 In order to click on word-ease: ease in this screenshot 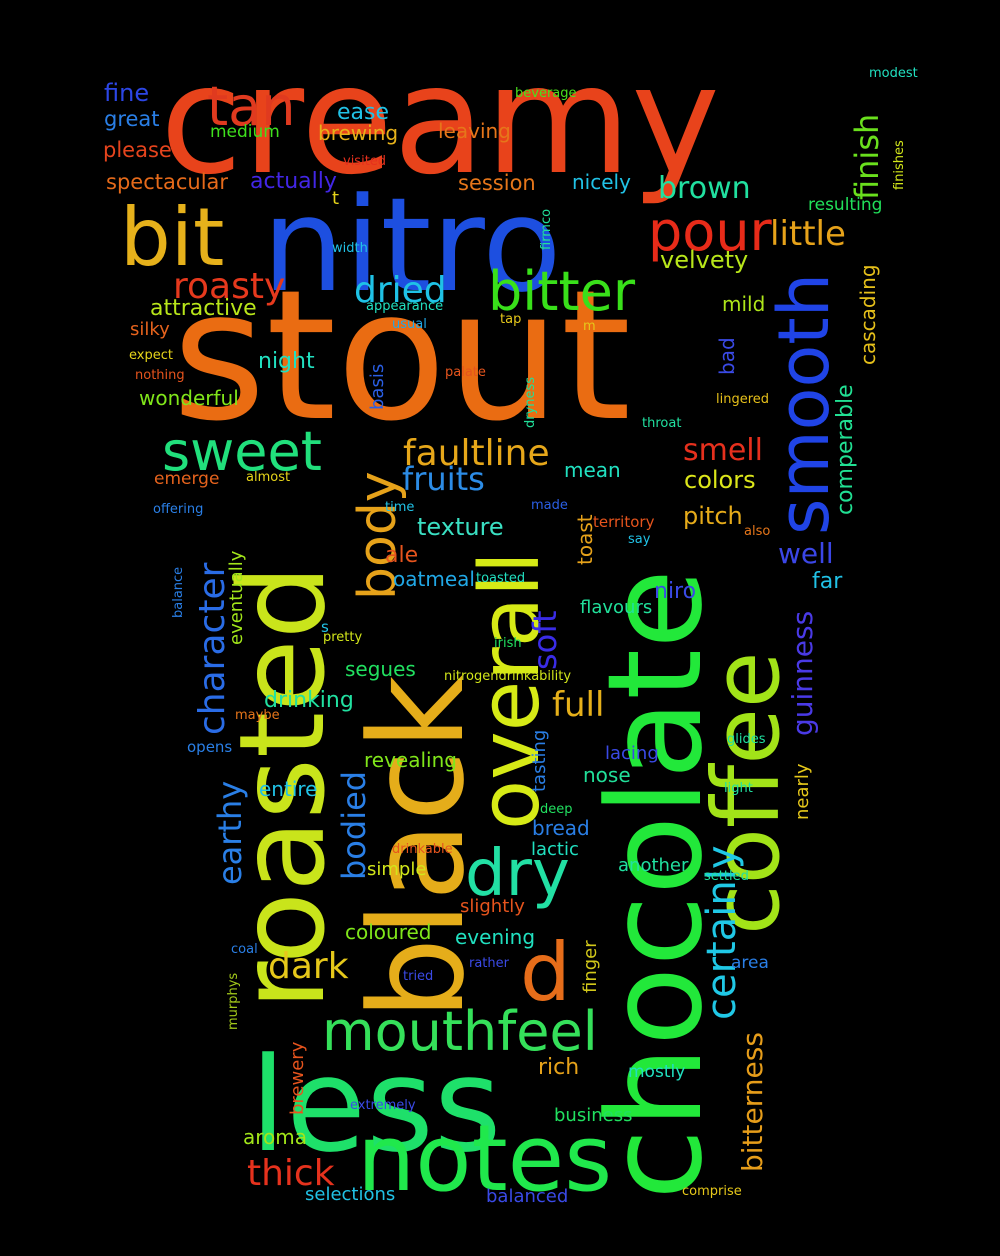, I will do `click(363, 112)`.